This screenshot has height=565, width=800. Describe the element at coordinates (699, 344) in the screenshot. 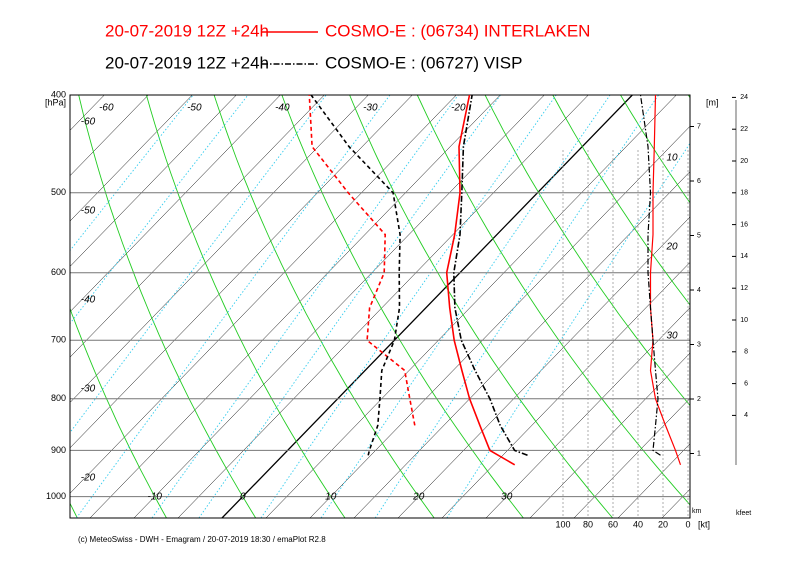

I see `km-tick-label: 3` at that location.